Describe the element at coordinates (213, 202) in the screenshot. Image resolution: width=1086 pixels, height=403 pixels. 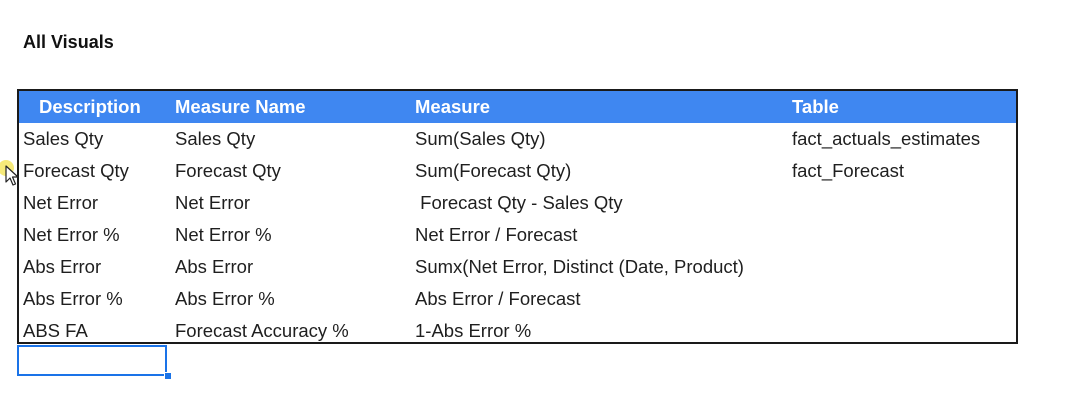
I see `cell-measure-name: Net Error` at that location.